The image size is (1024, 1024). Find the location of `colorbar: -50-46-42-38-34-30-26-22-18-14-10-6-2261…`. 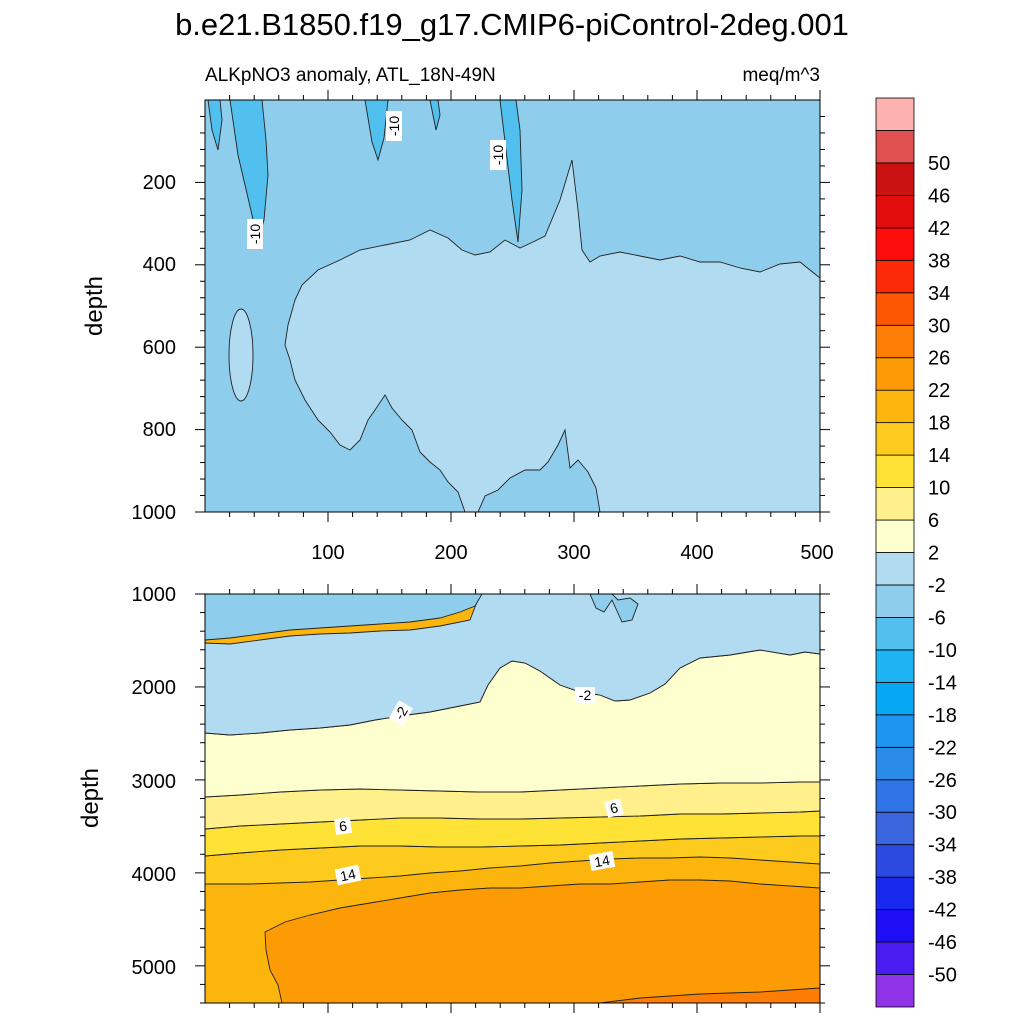

colorbar: -50-46-42-38-34-30-26-22-18-14-10-6-2261… is located at coordinates (916, 552).